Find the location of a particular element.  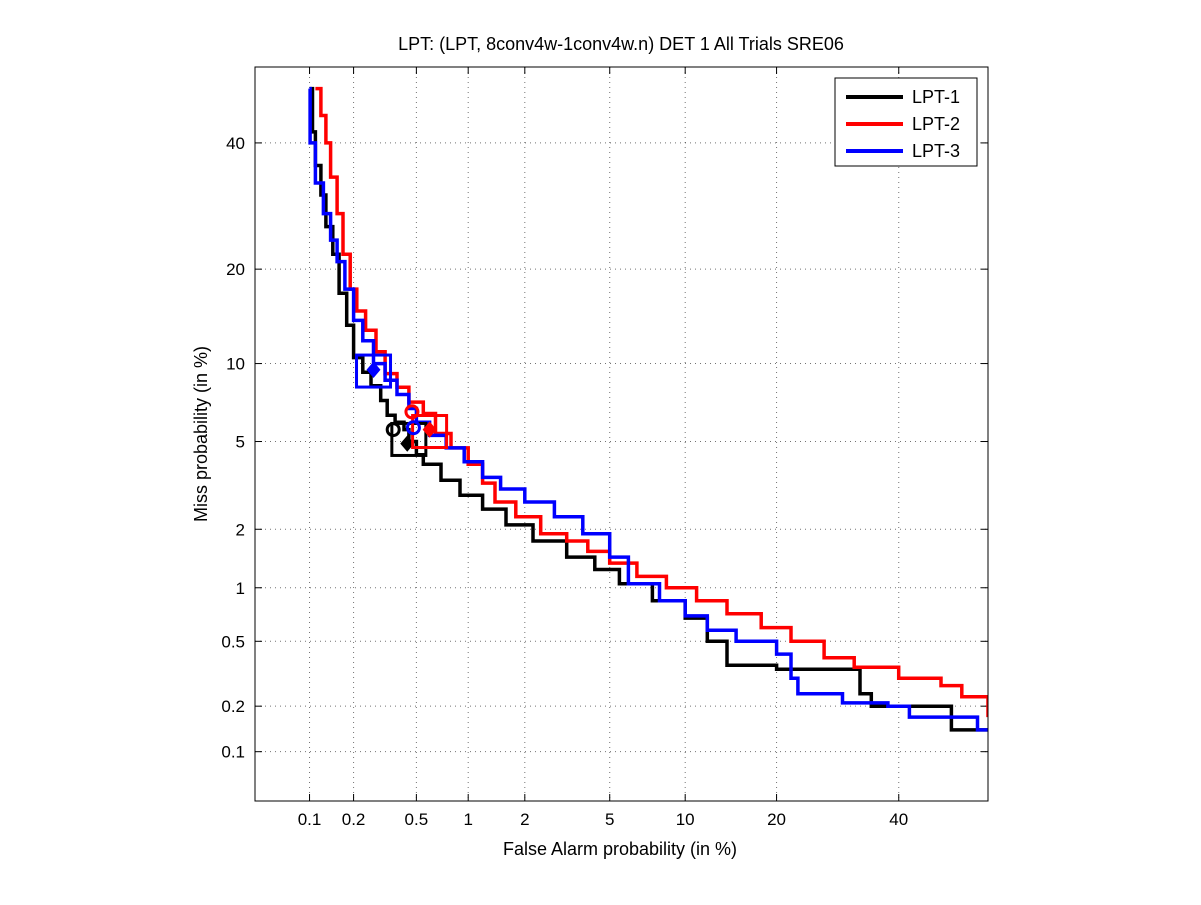

lpt-3-square-marker is located at coordinates (374, 371).